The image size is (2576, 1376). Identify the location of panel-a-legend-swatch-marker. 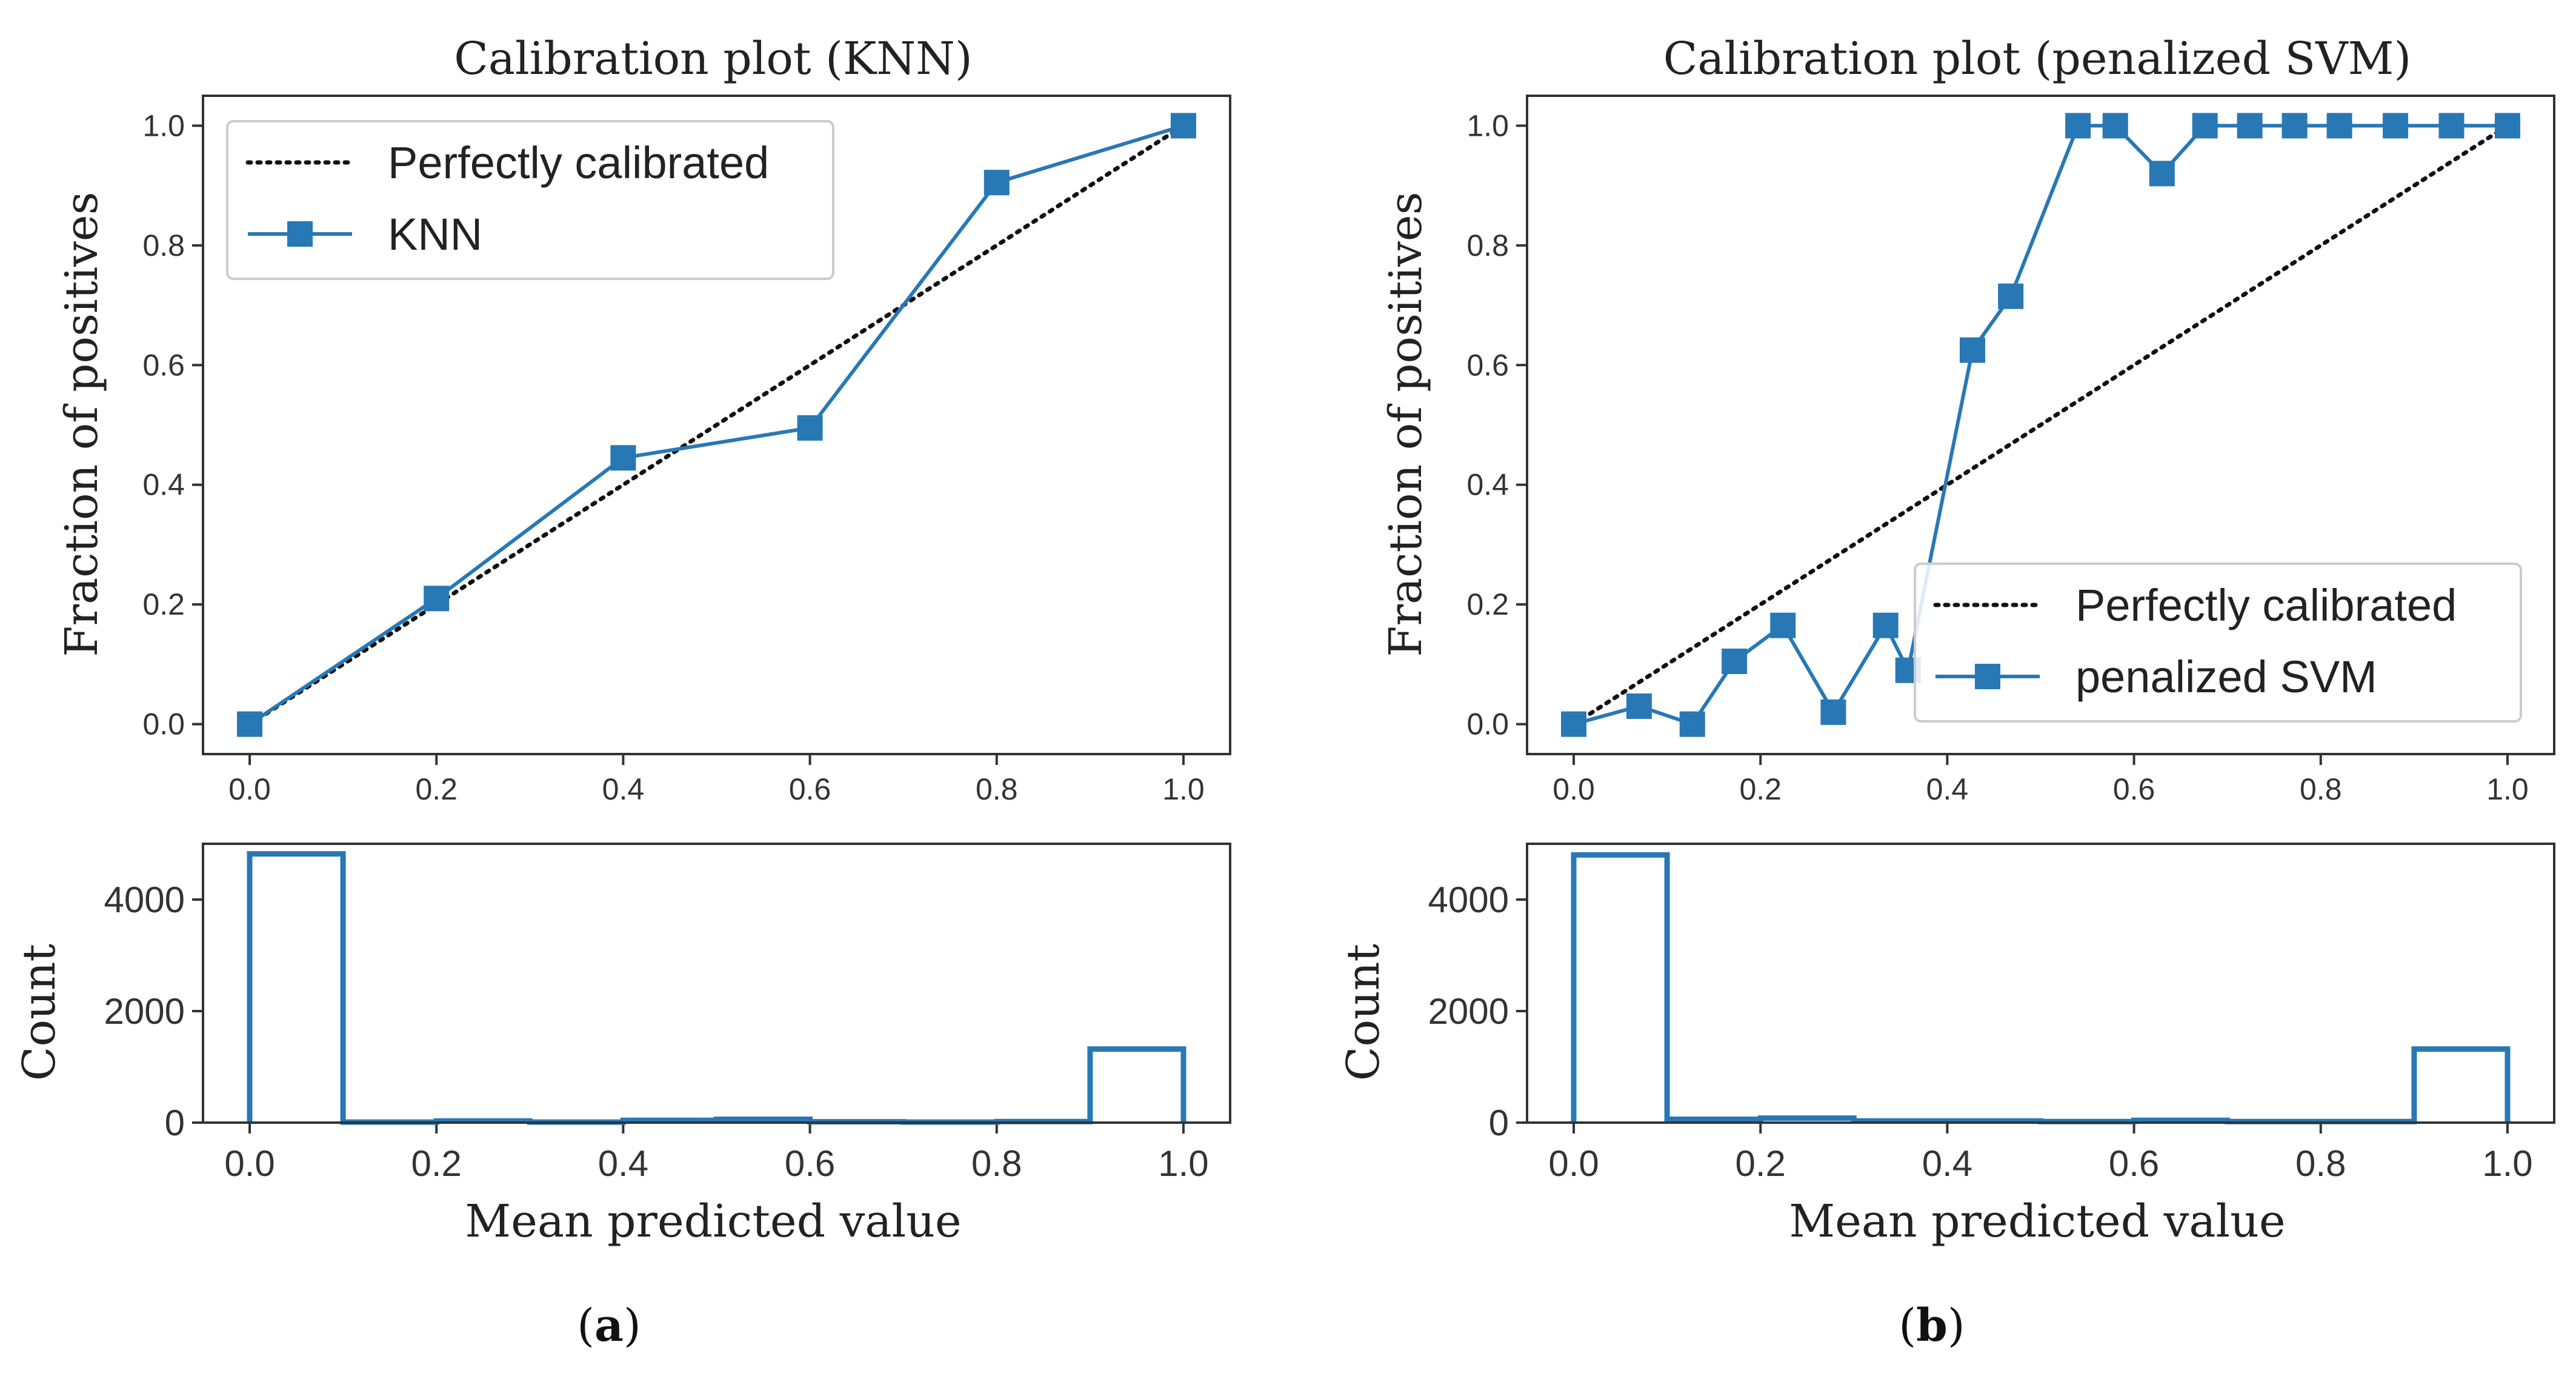
(300, 234).